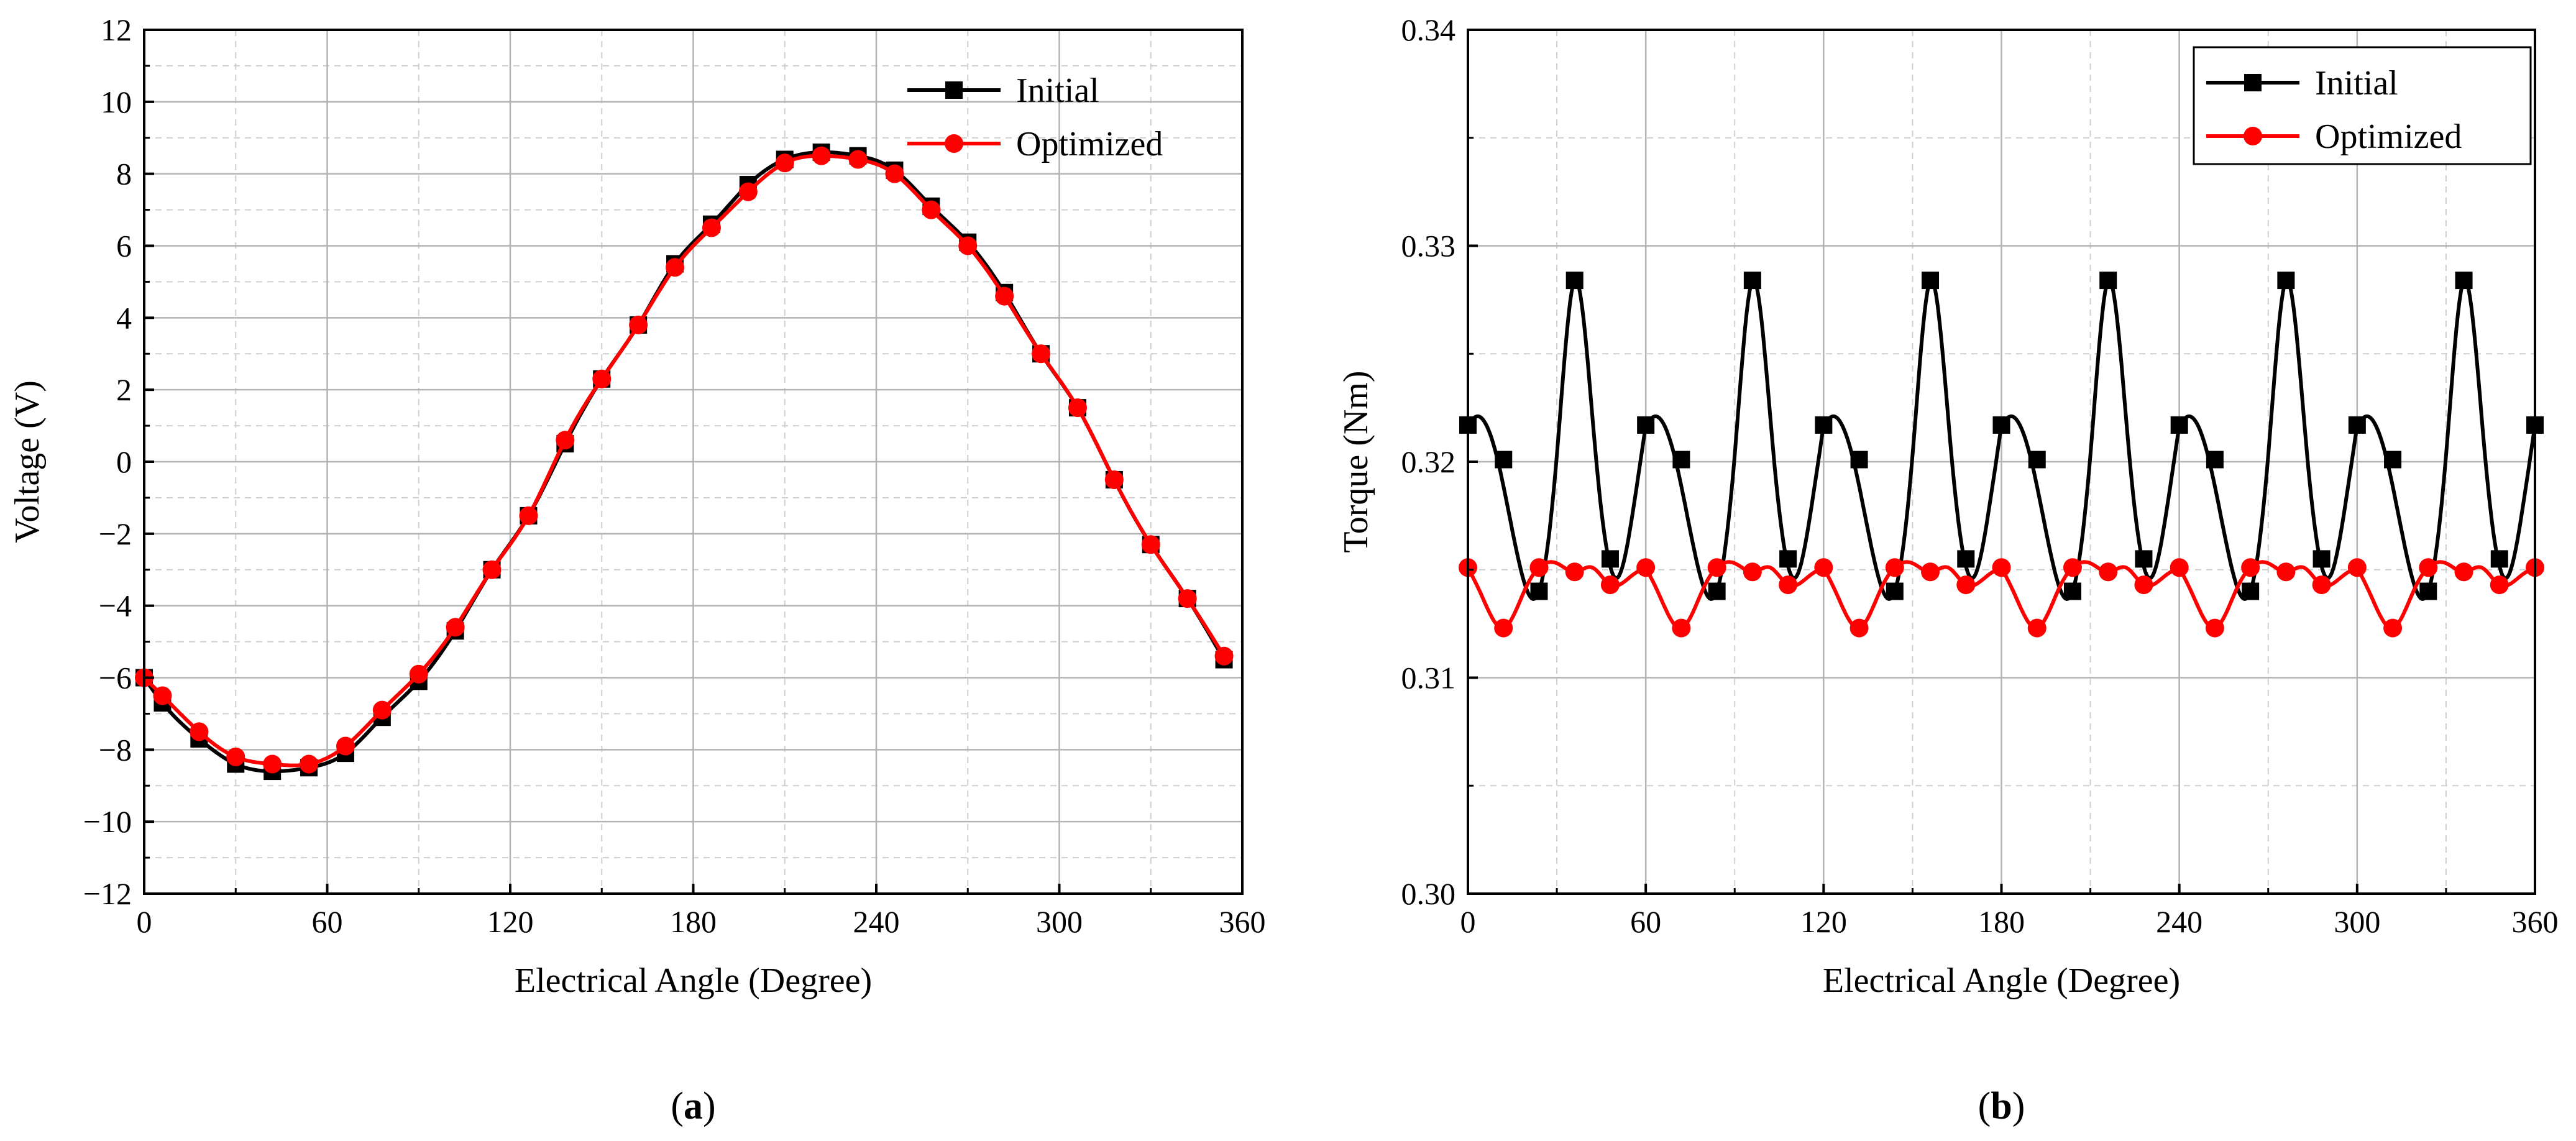  I want to click on y-tick-label: 0.31, so click(1428, 678).